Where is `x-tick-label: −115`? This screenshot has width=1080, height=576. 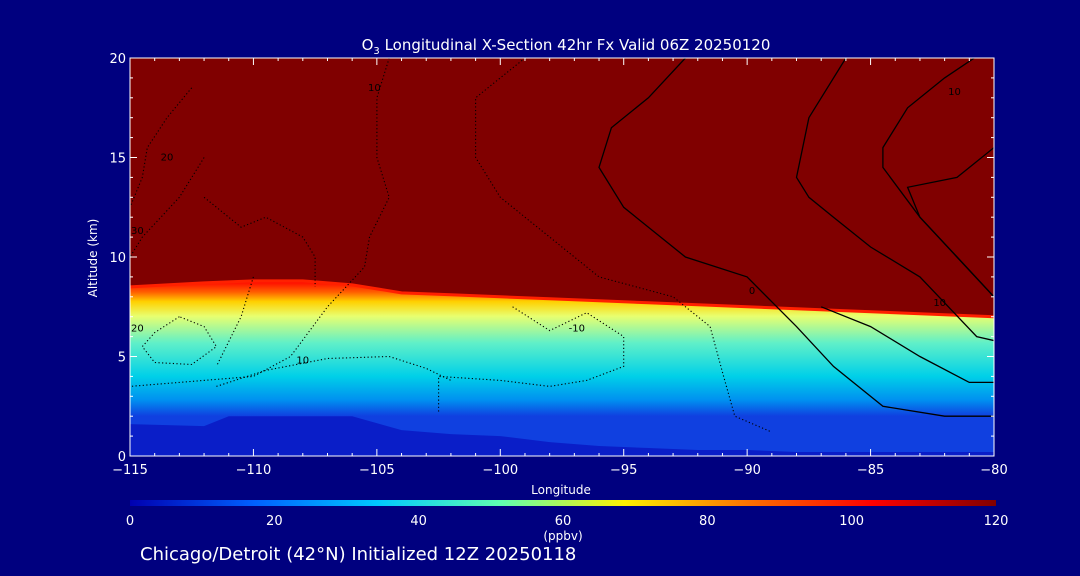 x-tick-label: −115 is located at coordinates (130, 470).